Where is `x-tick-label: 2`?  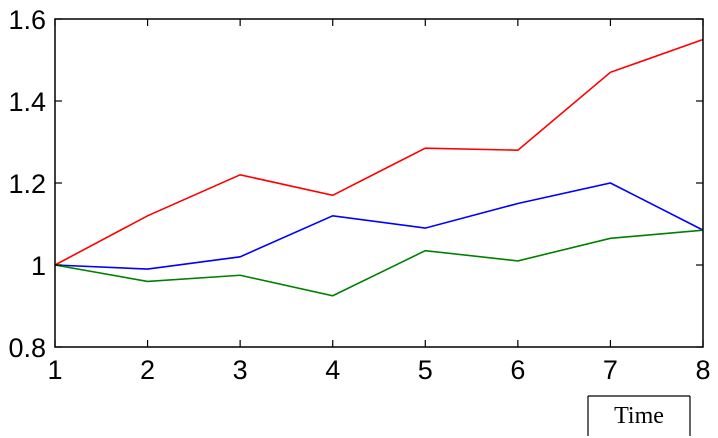 x-tick-label: 2 is located at coordinates (147, 370).